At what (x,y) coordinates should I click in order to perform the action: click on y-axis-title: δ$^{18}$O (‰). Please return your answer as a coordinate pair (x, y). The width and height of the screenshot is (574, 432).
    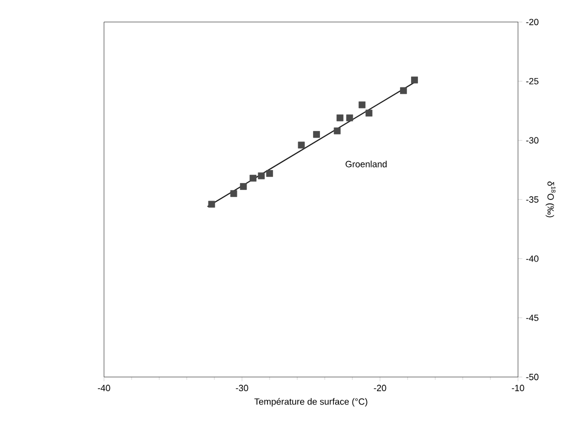
    Looking at the image, I should click on (551, 200).